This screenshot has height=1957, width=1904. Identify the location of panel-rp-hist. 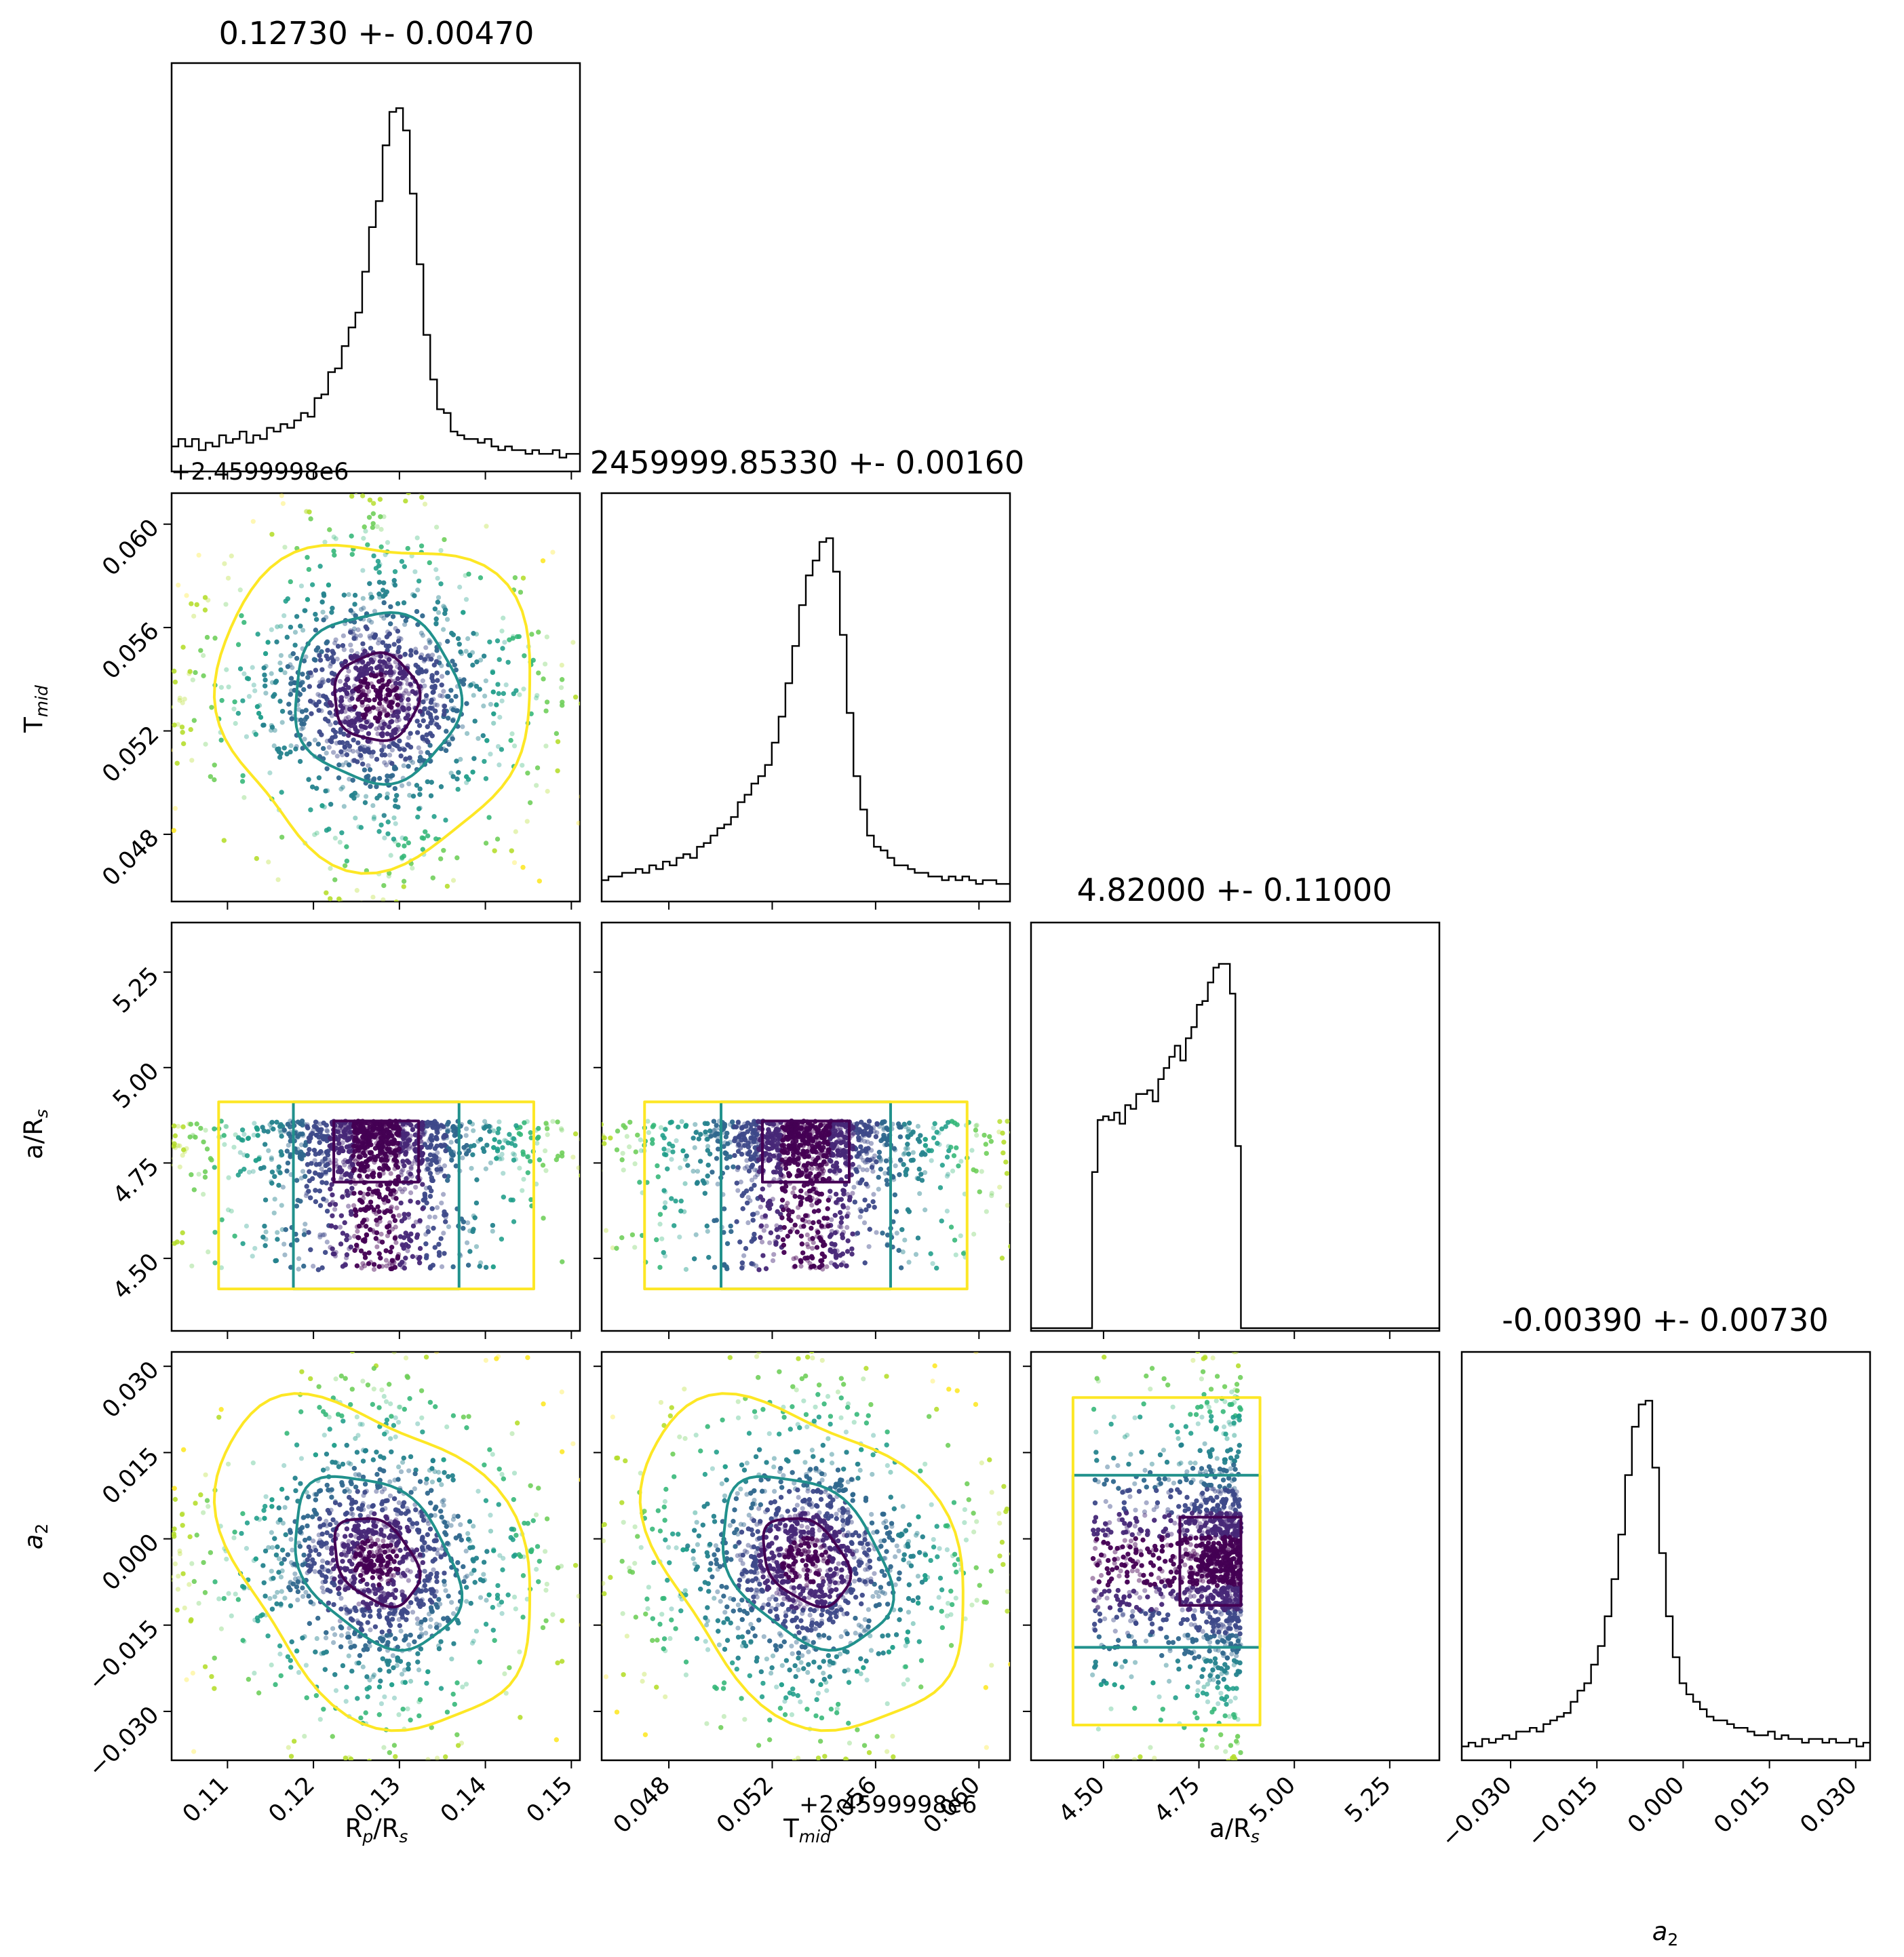
(376, 271).